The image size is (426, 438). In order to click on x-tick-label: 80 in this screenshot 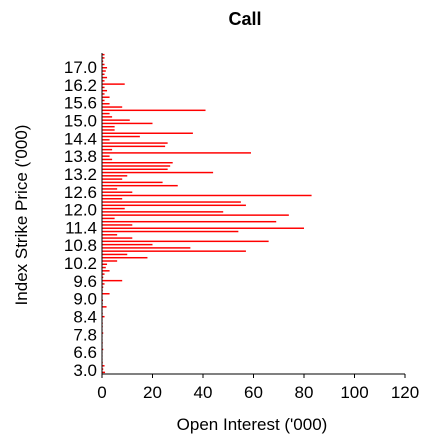, I will do `click(304, 392)`.